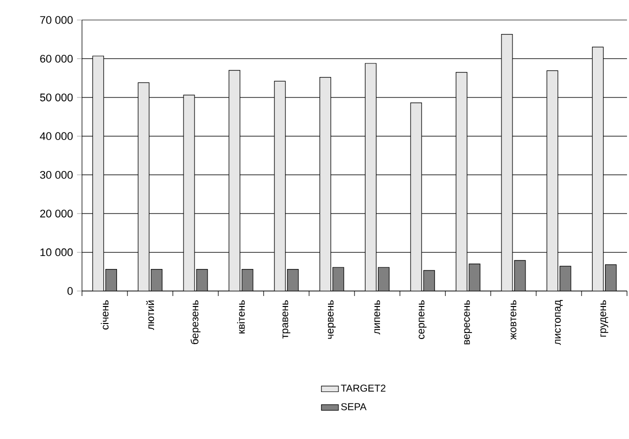  Describe the element at coordinates (150, 315) in the screenshot. I see `x-tick-label: лютий` at that location.